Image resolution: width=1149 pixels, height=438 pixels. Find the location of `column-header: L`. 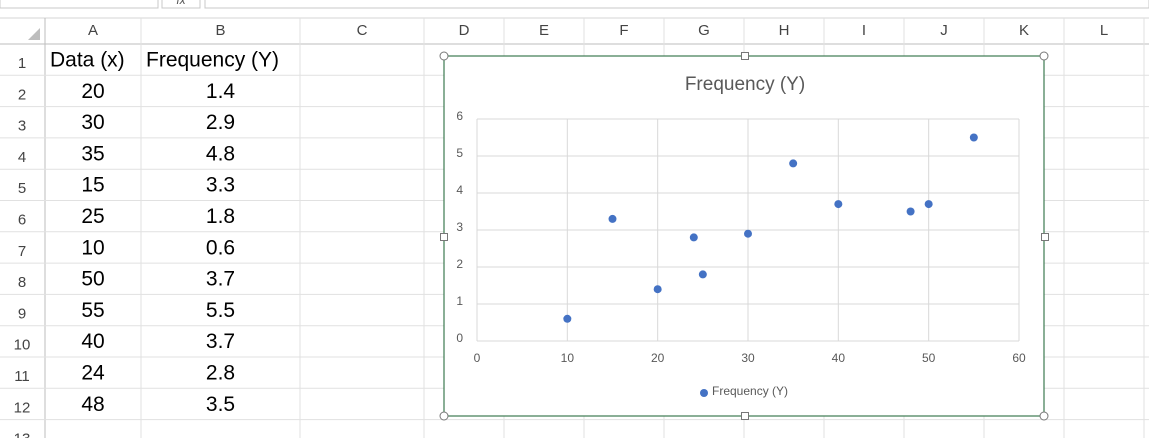

column-header: L is located at coordinates (1104, 30).